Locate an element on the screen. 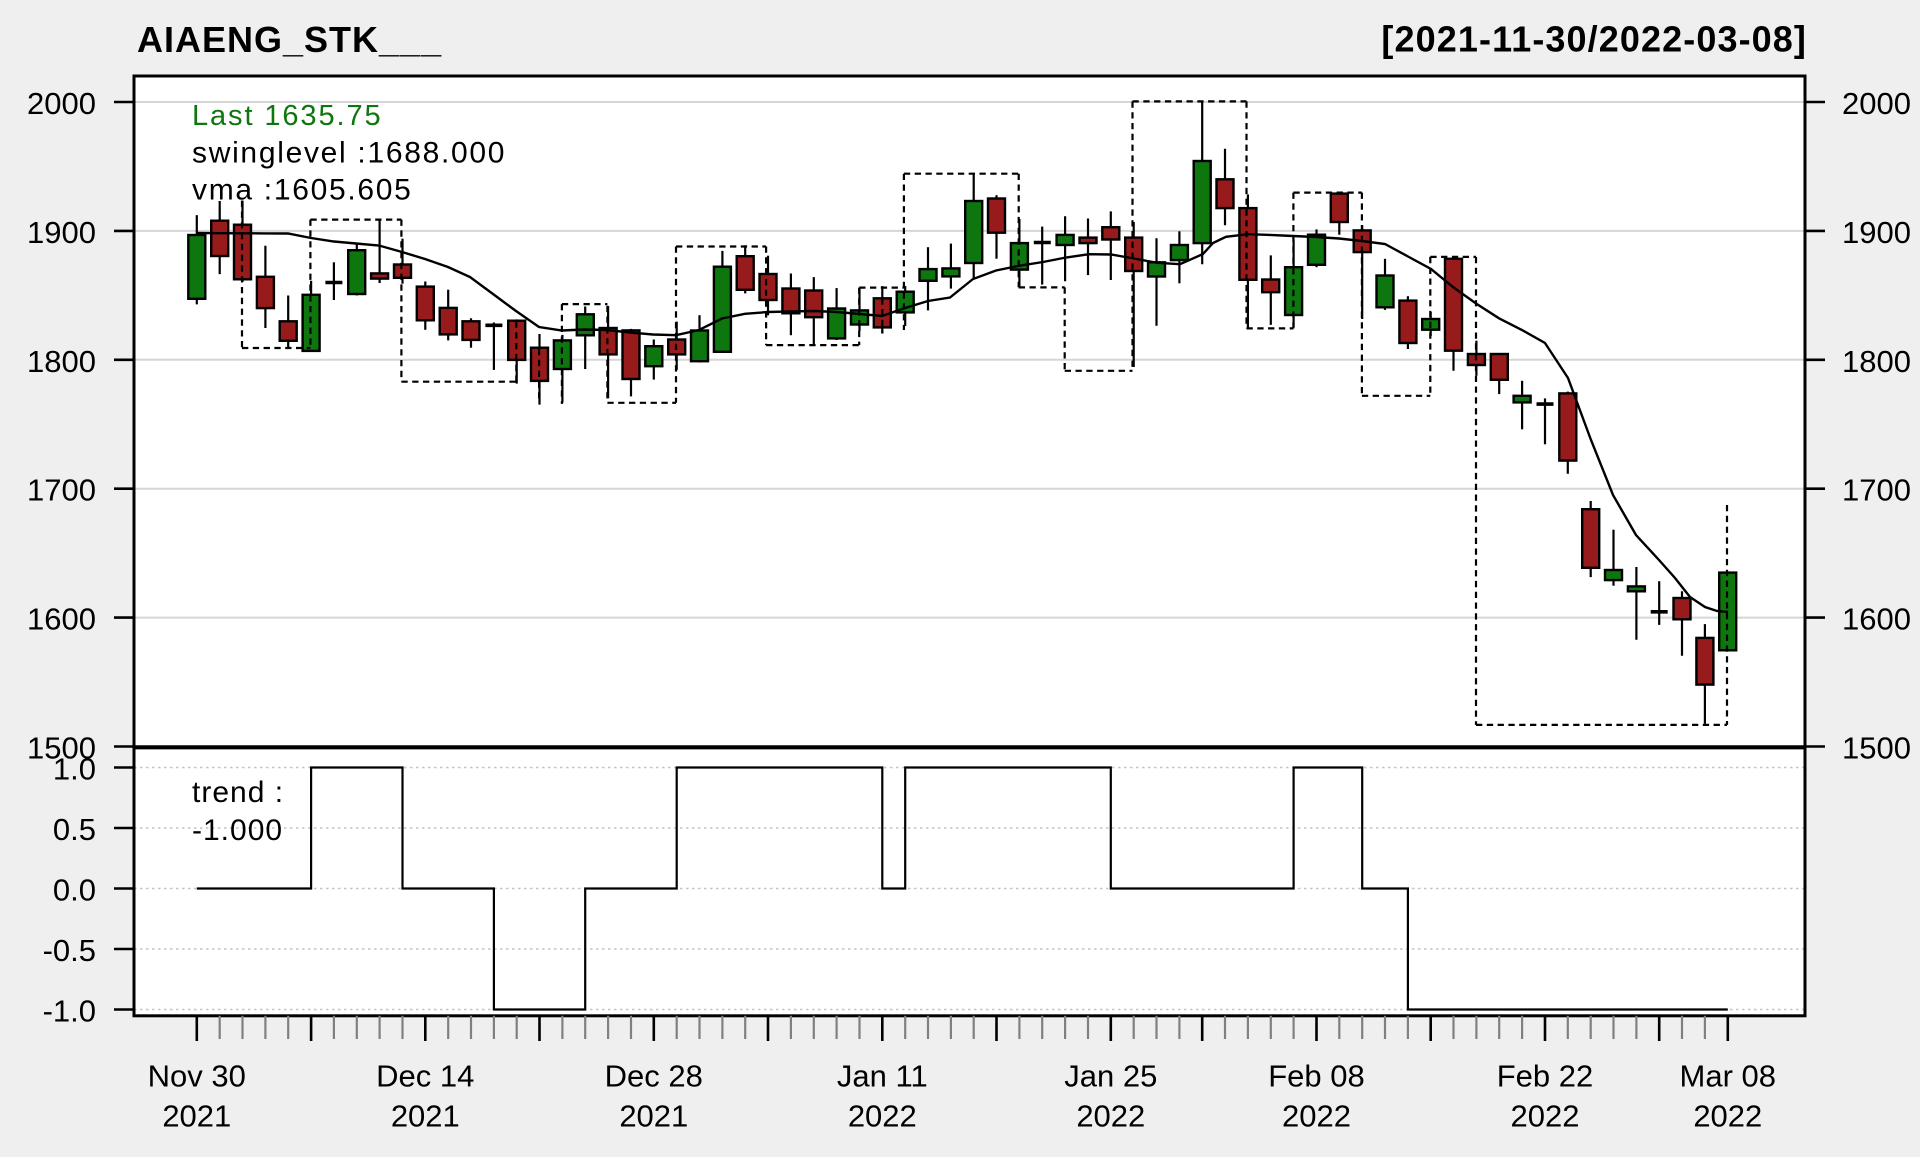 The height and width of the screenshot is (1157, 1920). svg-text: Jan 25 is located at coordinates (1110, 1076).